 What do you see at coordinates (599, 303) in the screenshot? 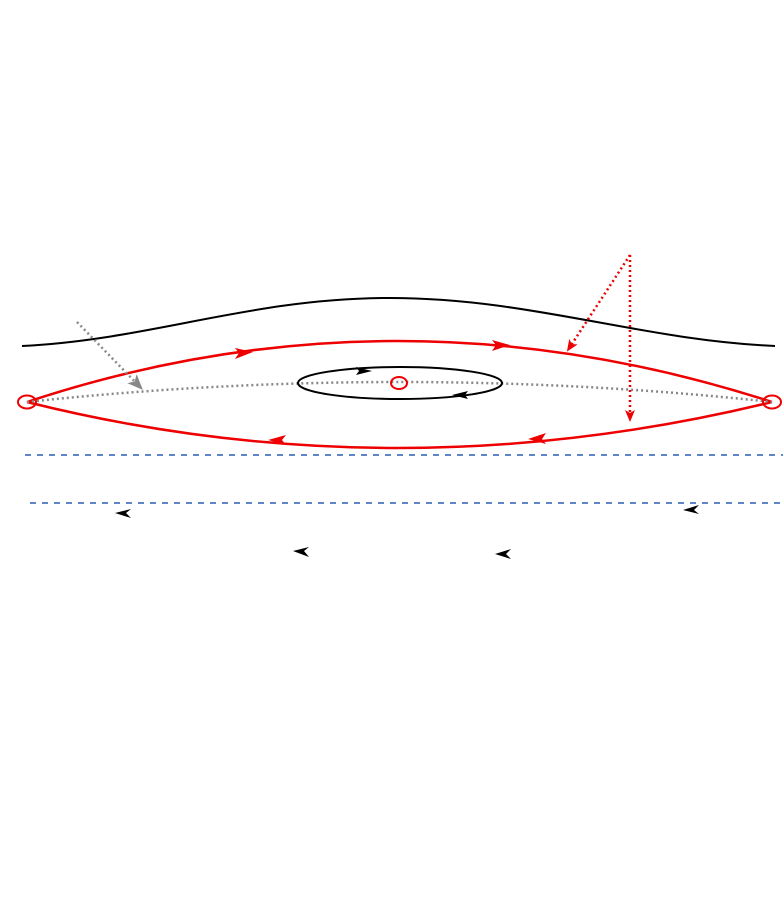
I see `pointer-red` at bounding box center [599, 303].